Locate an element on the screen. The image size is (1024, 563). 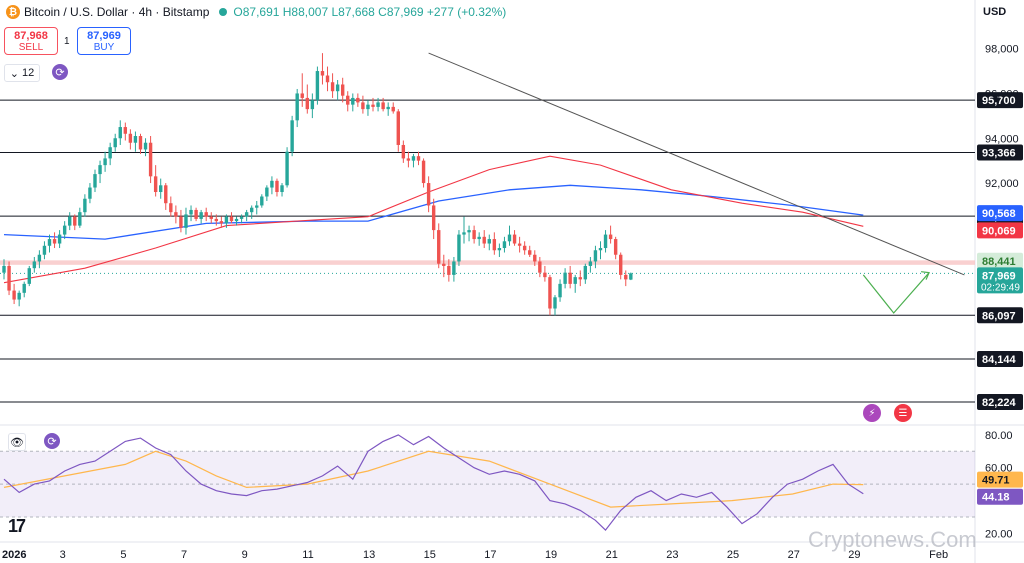
level-label-3-bg is located at coordinates (1000, 315).